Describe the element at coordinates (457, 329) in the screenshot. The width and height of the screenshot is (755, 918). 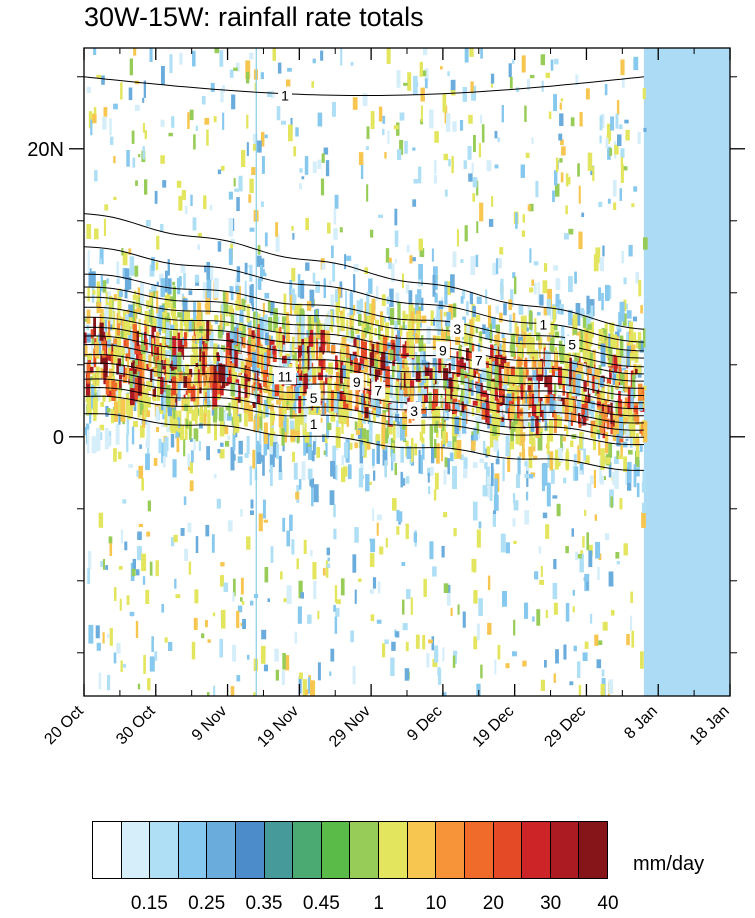
I see `contour-label: 3` at that location.